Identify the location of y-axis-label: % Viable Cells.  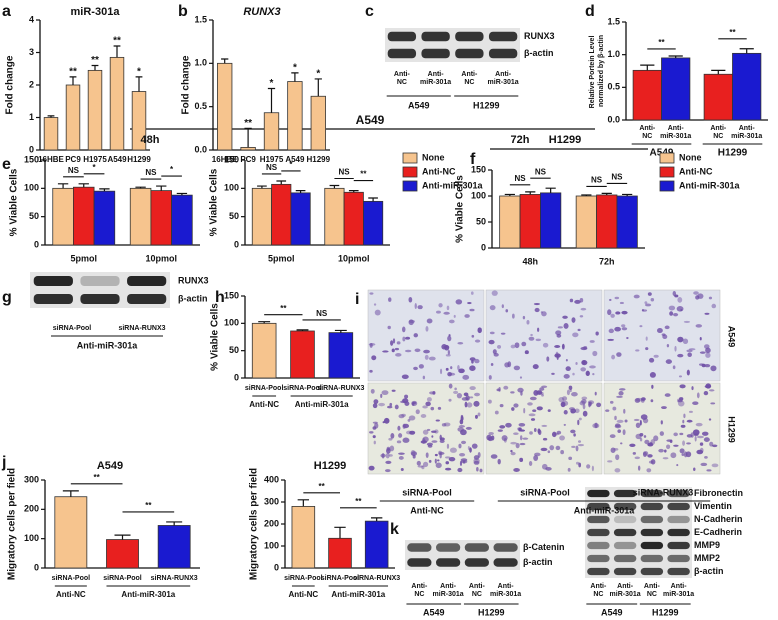
(14, 202).